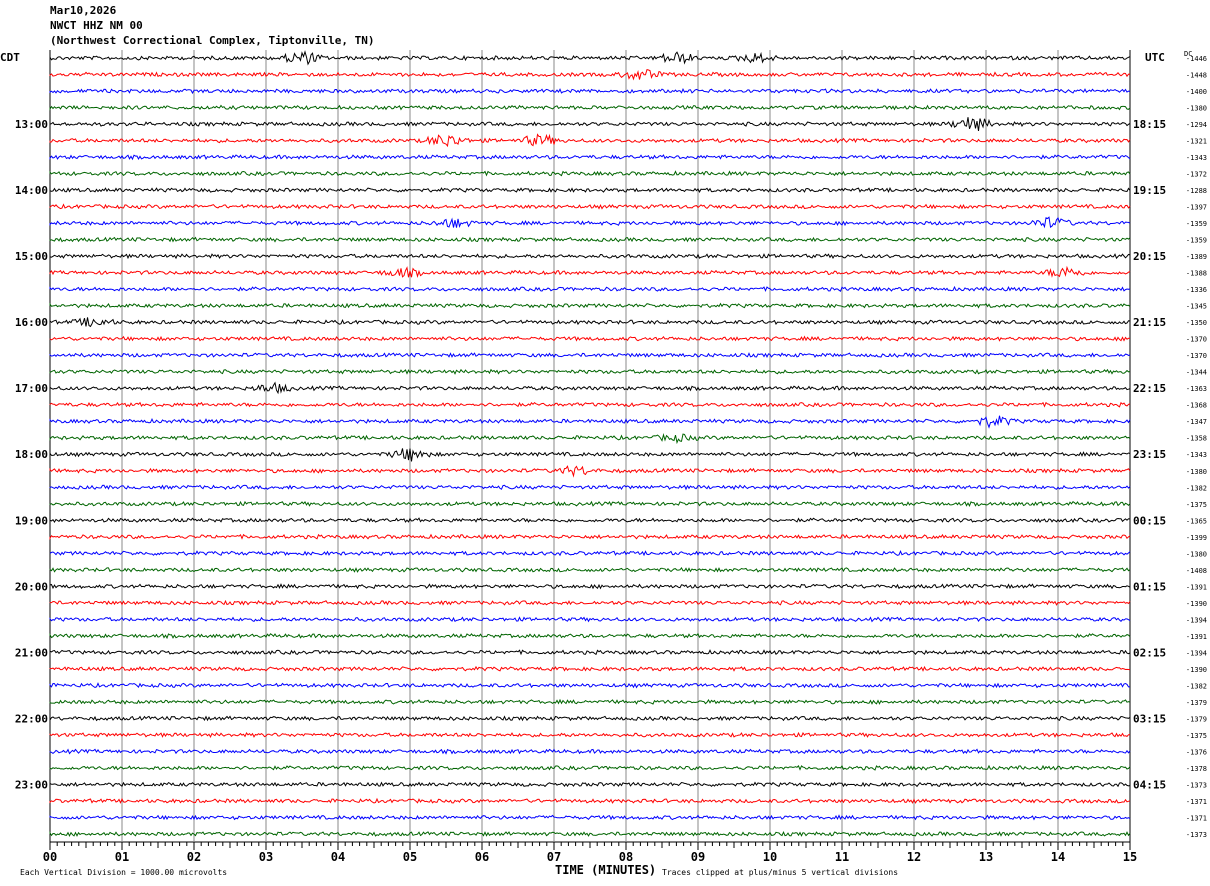  Describe the element at coordinates (1149, 784) in the screenshot. I see `utc-hour-label: 04:15` at that location.